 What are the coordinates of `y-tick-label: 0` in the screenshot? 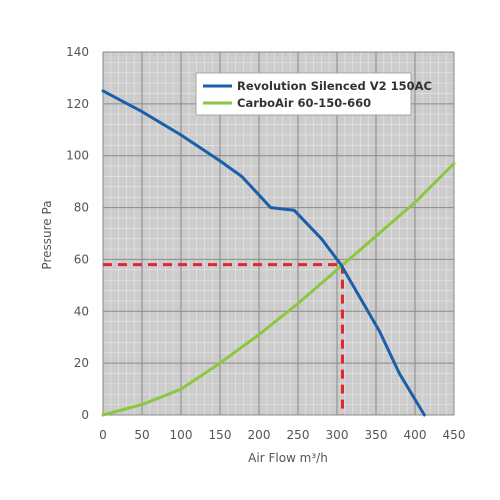 It's located at (85, 415).